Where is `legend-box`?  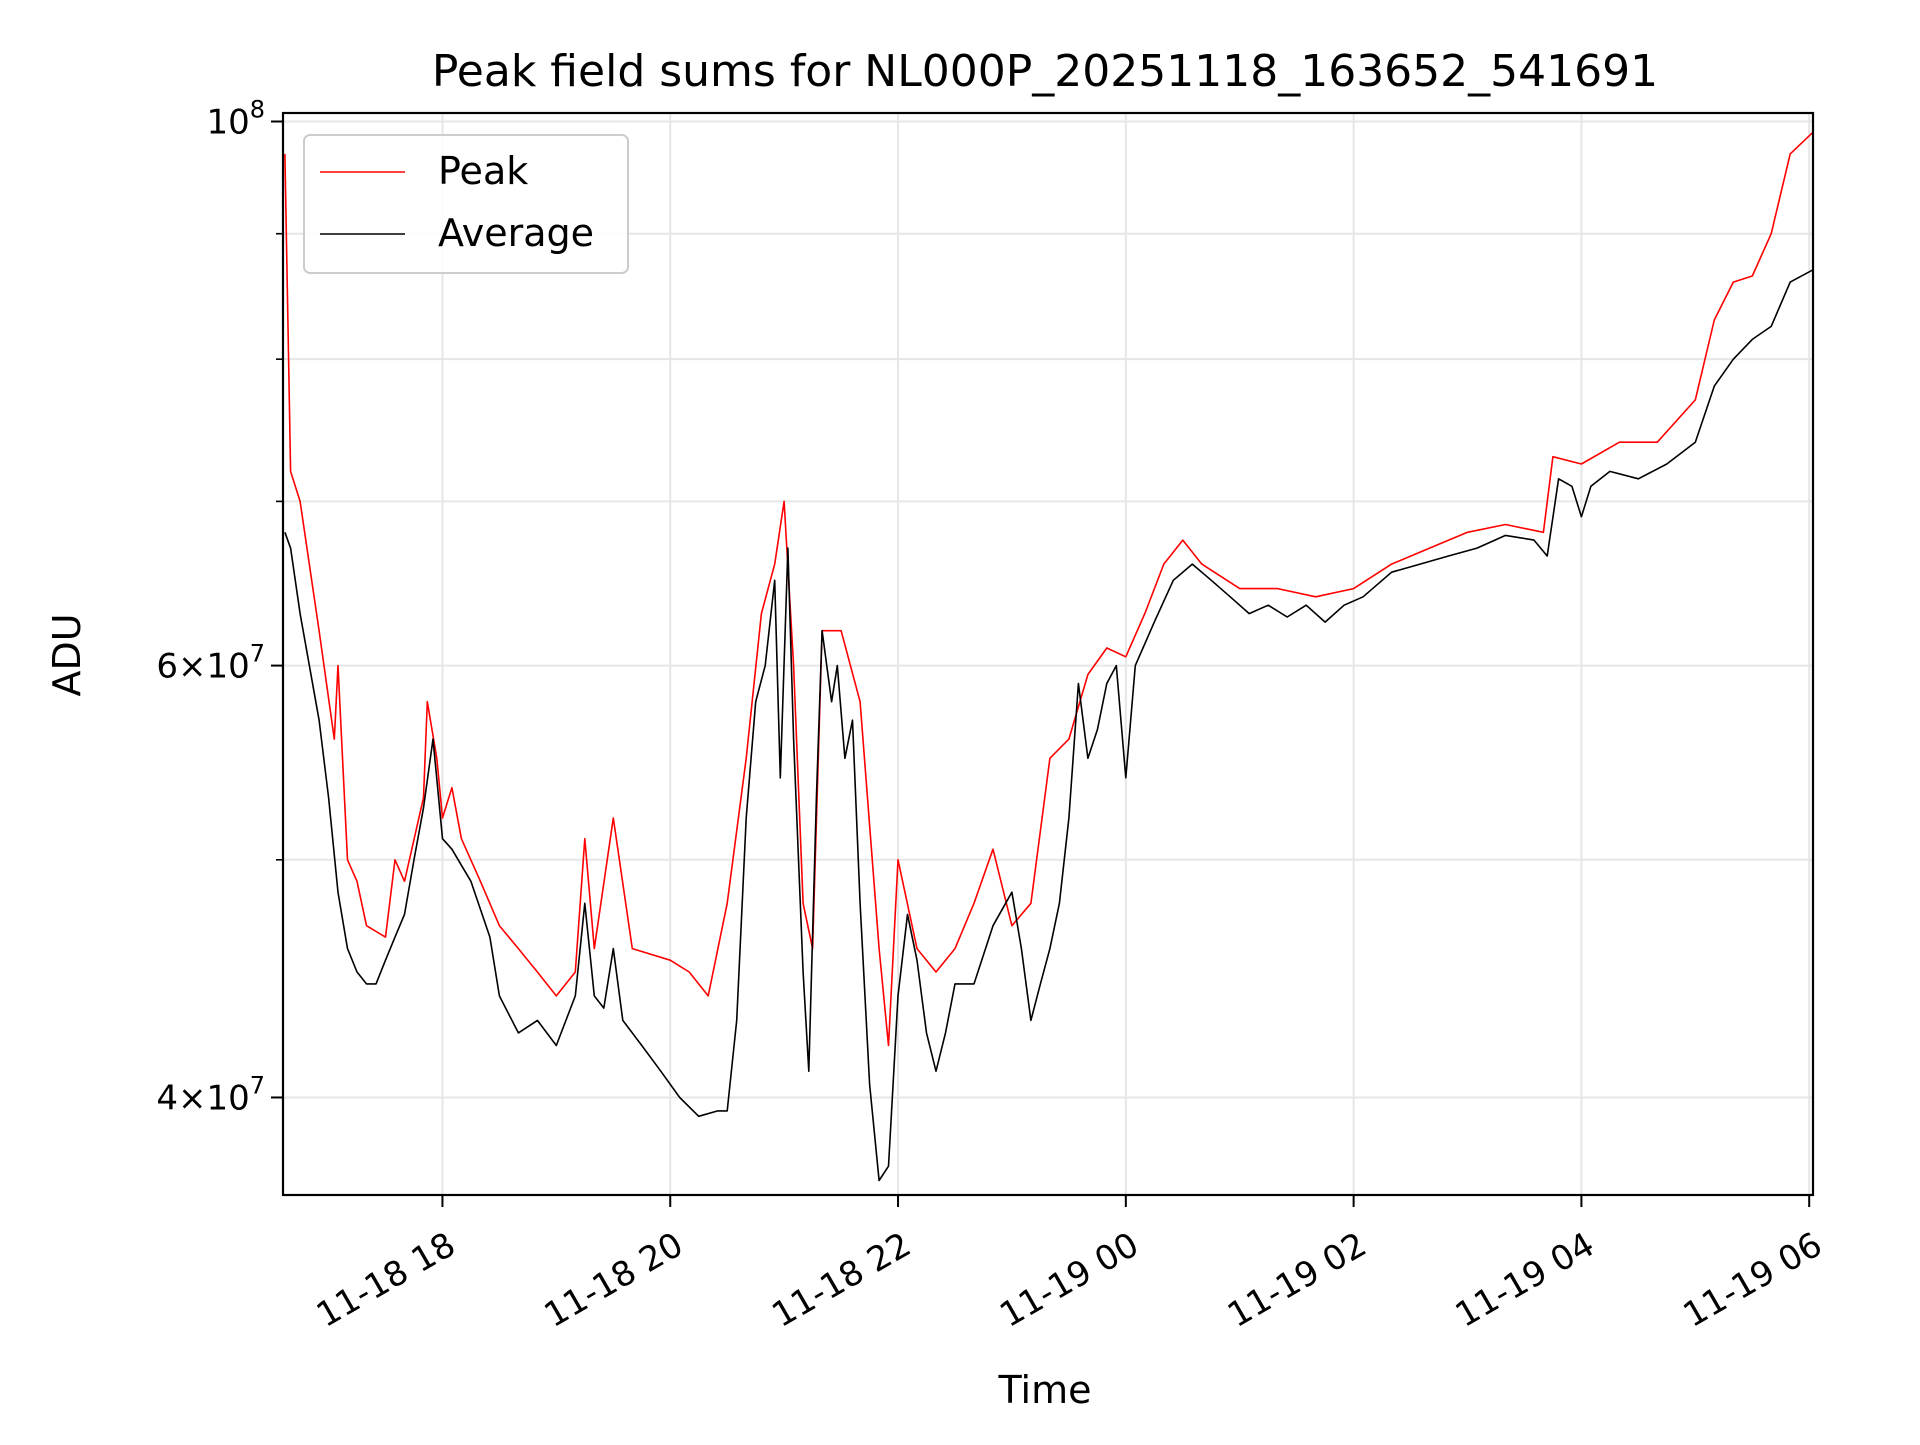
legend-box is located at coordinates (466, 204).